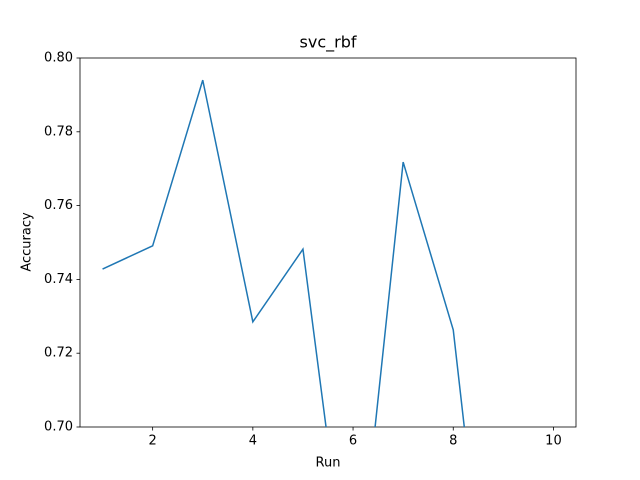  I want to click on y-tick-label: 0.72, so click(58, 353).